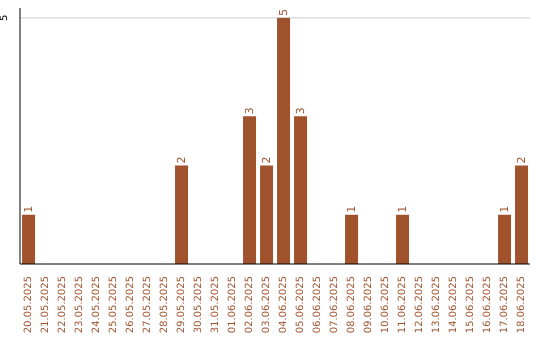 Image resolution: width=540 pixels, height=340 pixels. Describe the element at coordinates (62, 305) in the screenshot. I see `x-tick-label: 22.05.2025` at that location.